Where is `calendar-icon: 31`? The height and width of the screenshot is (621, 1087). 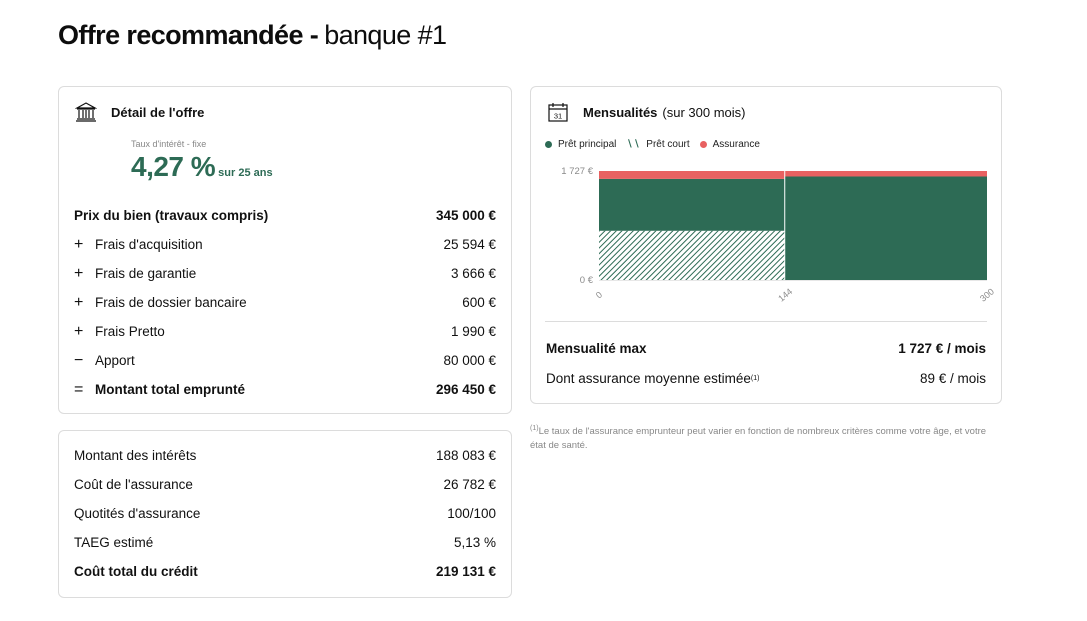 calendar-icon: 31 is located at coordinates (558, 112).